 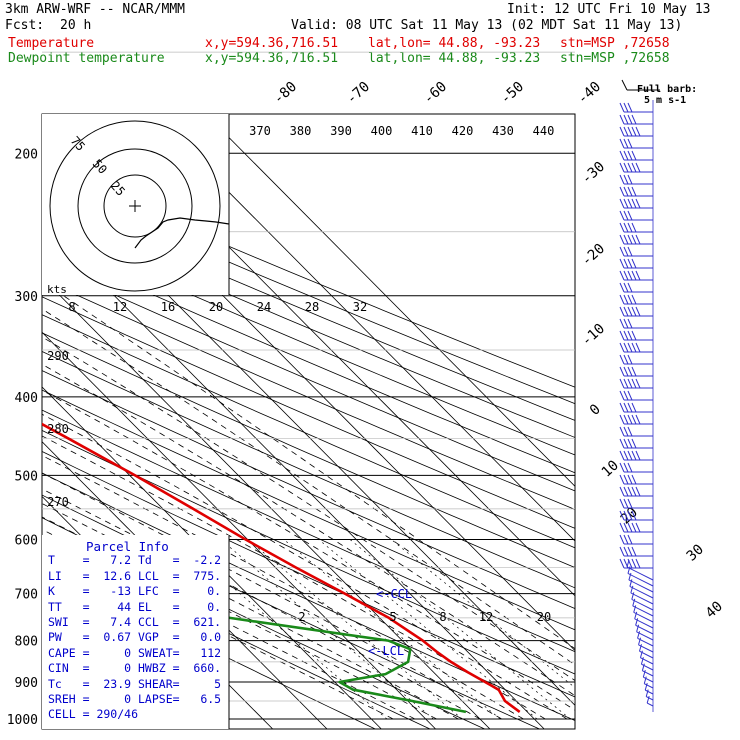 What do you see at coordinates (590, 93) in the screenshot?
I see `isotherm-label: -40` at bounding box center [590, 93].